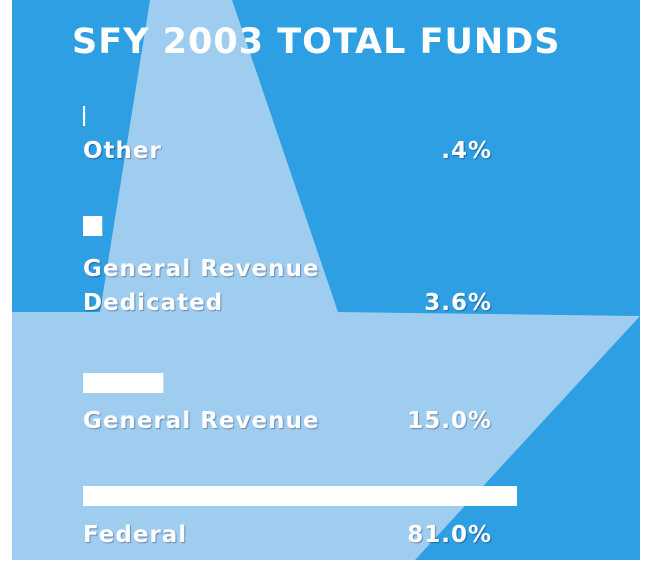  What do you see at coordinates (201, 421) in the screenshot?
I see `category-label: General Revenue` at bounding box center [201, 421].